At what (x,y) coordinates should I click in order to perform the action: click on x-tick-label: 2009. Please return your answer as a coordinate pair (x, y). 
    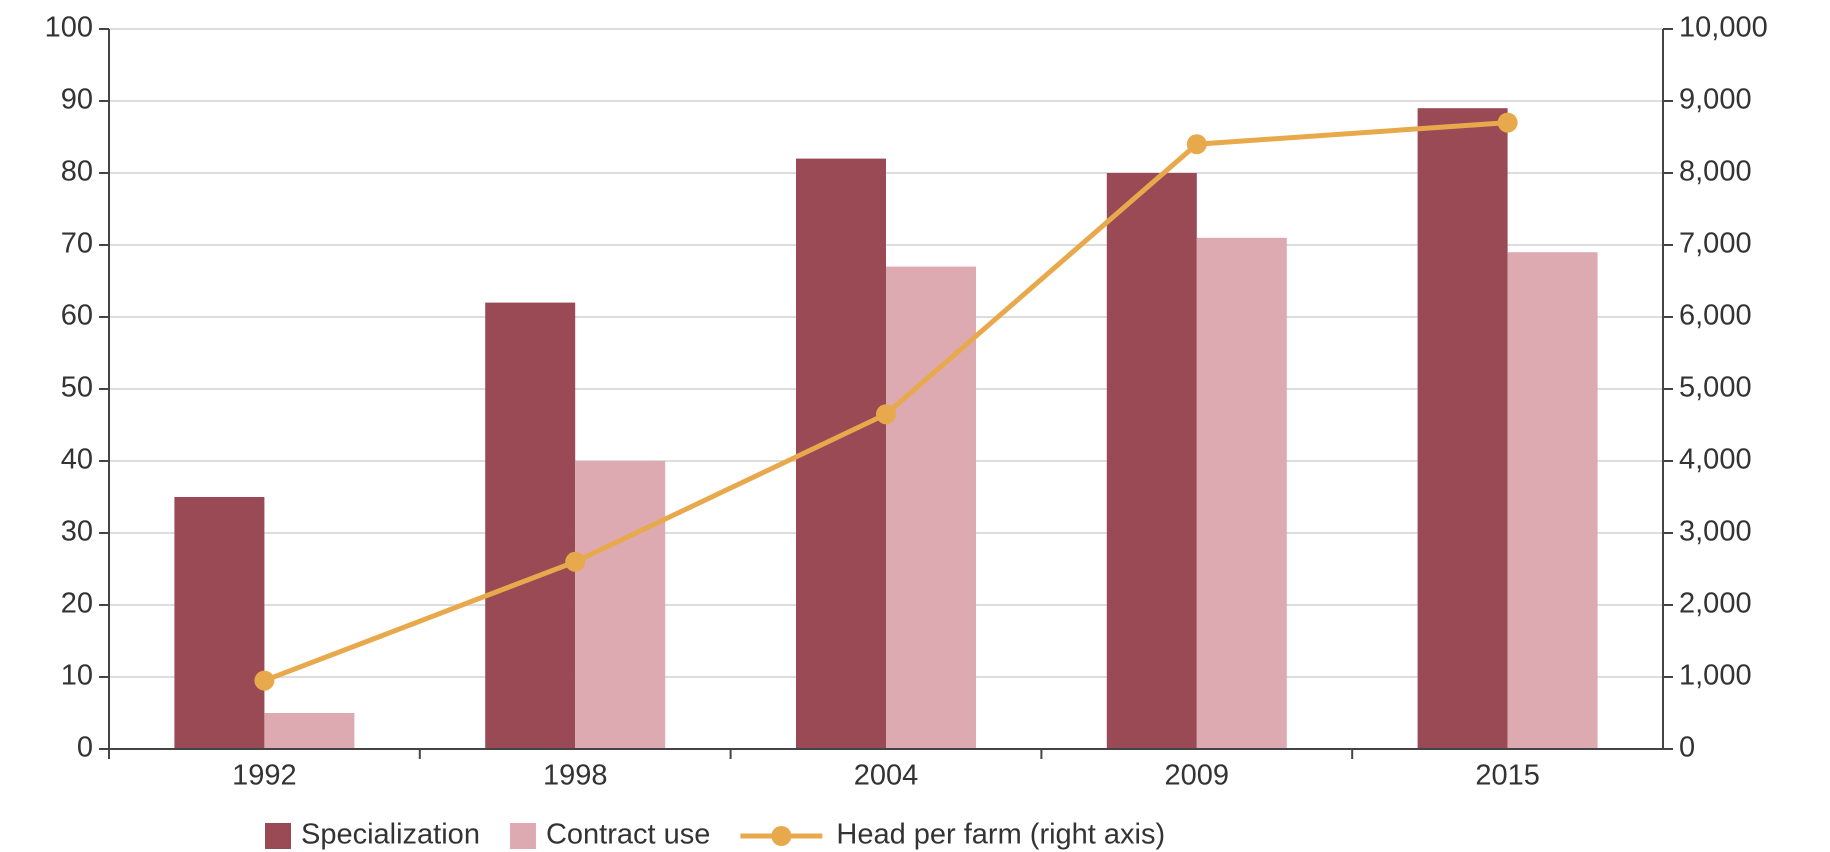
    Looking at the image, I should click on (1197, 776).